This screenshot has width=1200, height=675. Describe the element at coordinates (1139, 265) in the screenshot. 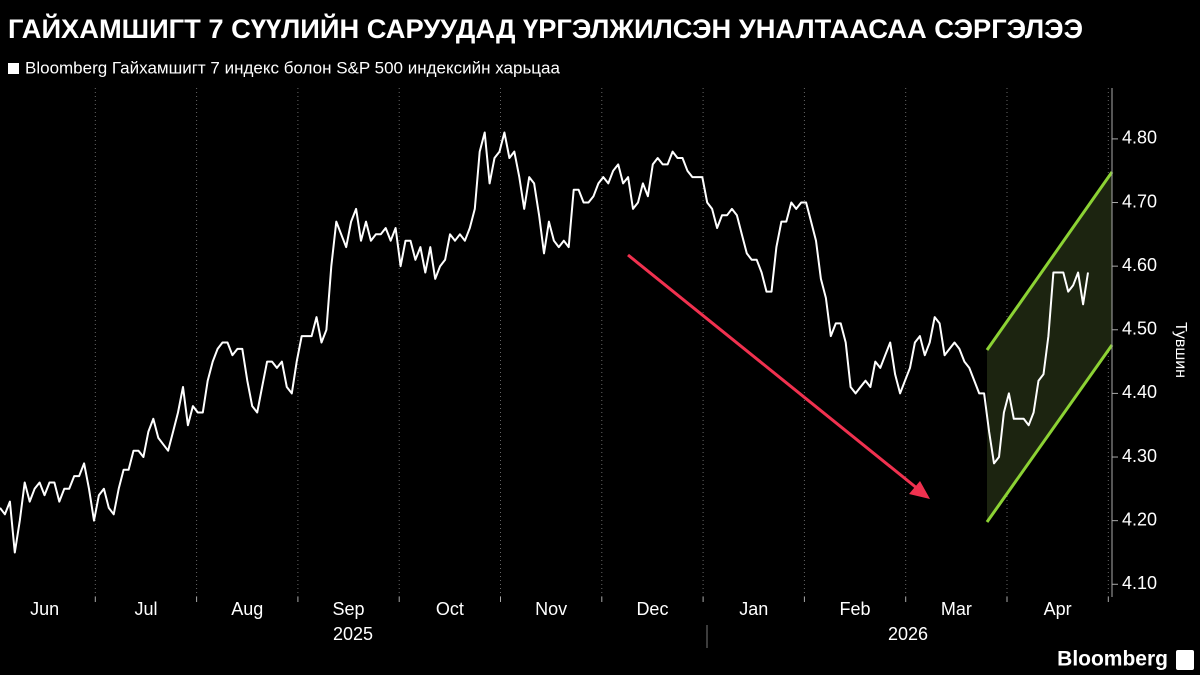

I see `y-tick-label: 4.60` at that location.